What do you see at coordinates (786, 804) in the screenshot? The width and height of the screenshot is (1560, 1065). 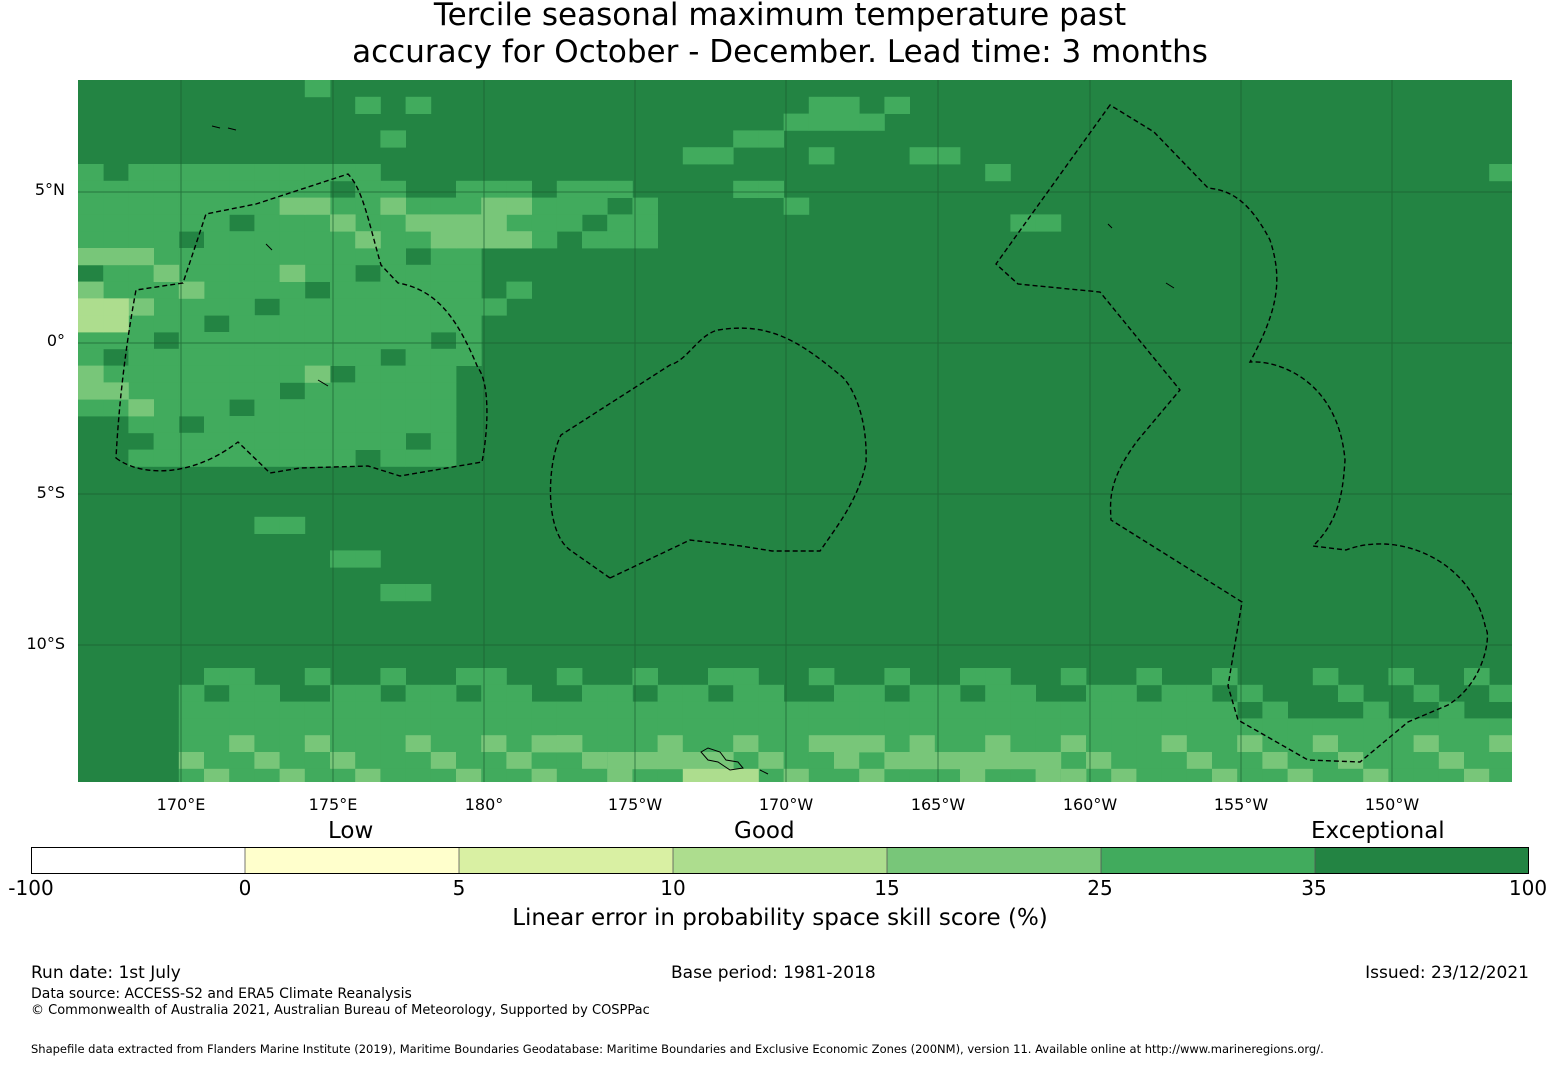 I see `lon-label-170w: 170°W` at bounding box center [786, 804].